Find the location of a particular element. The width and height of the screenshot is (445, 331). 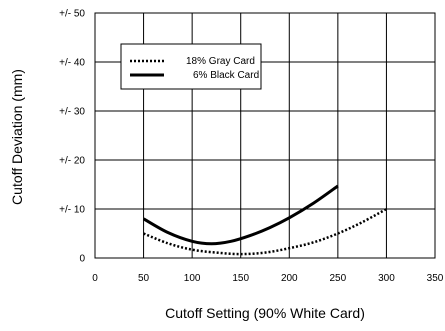

legend: 18% Gray Card 6% Black Card is located at coordinates (191, 66).